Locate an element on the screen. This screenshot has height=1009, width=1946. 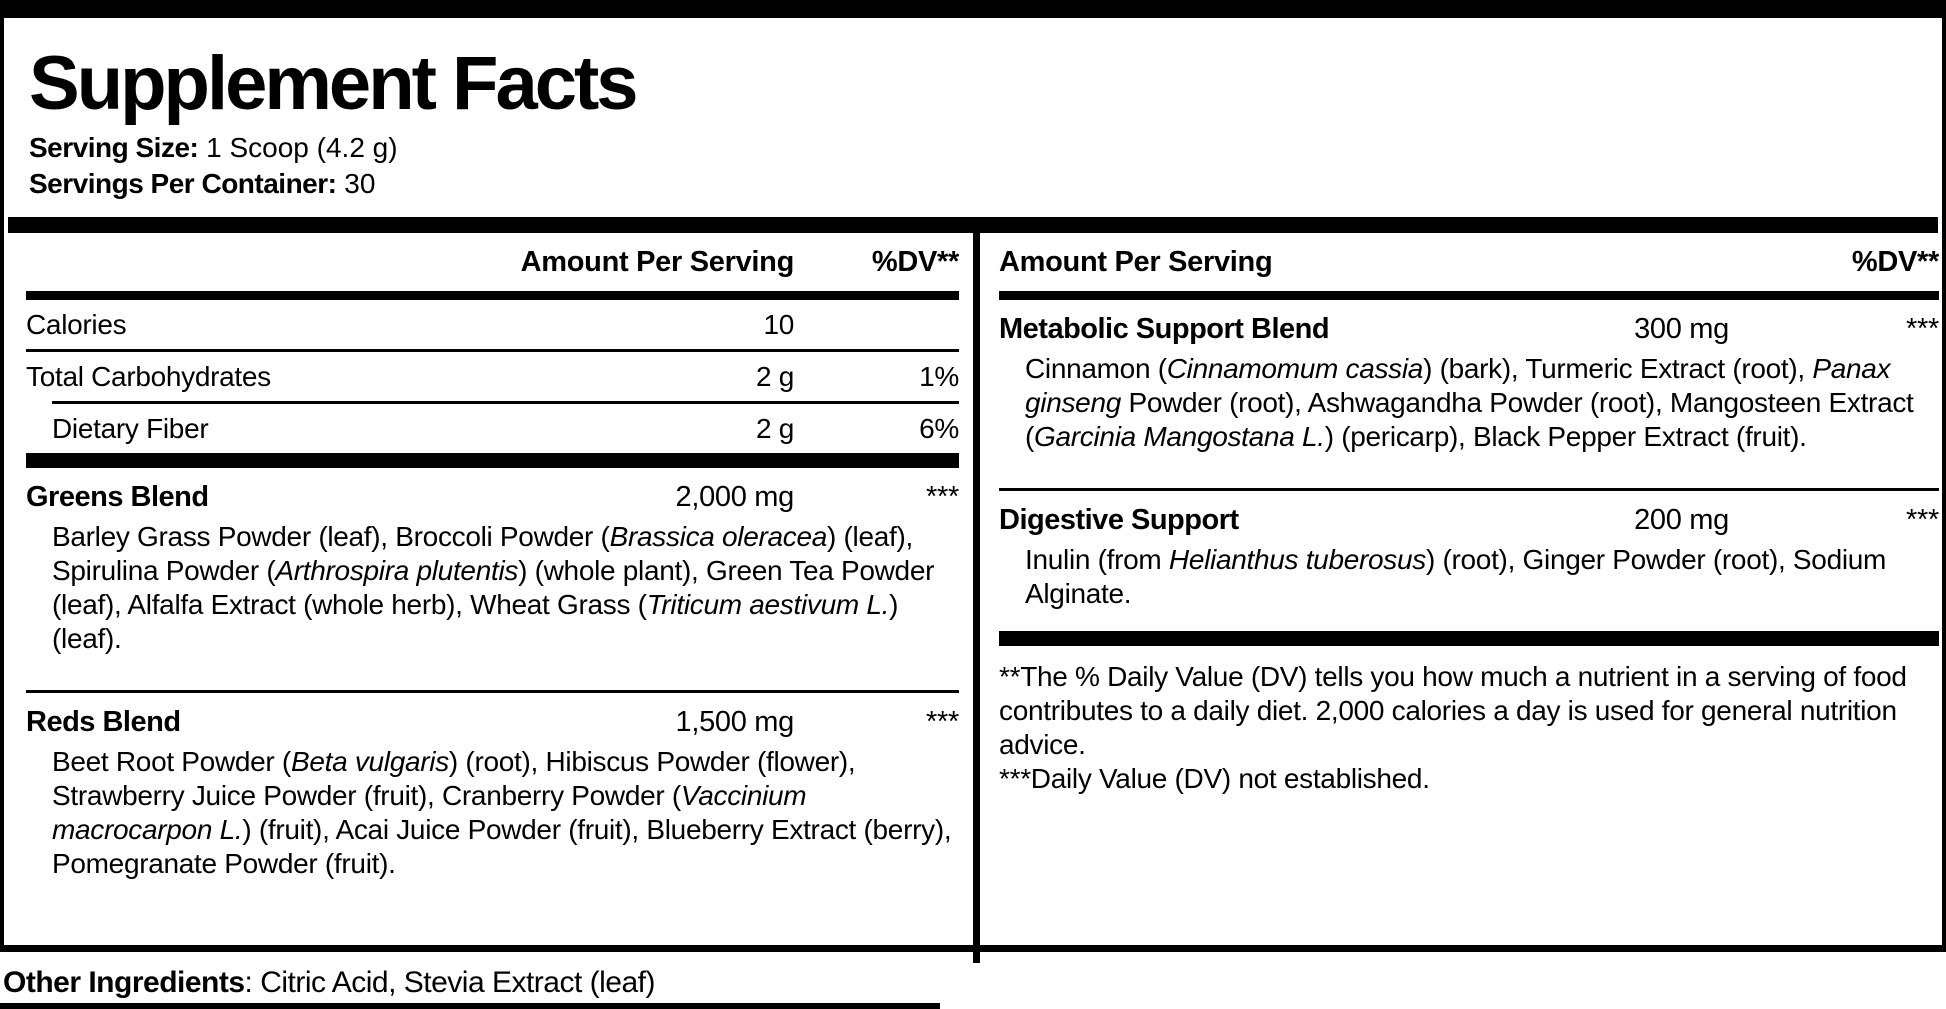
row-name: Total Carbohydrates is located at coordinates (148, 376).